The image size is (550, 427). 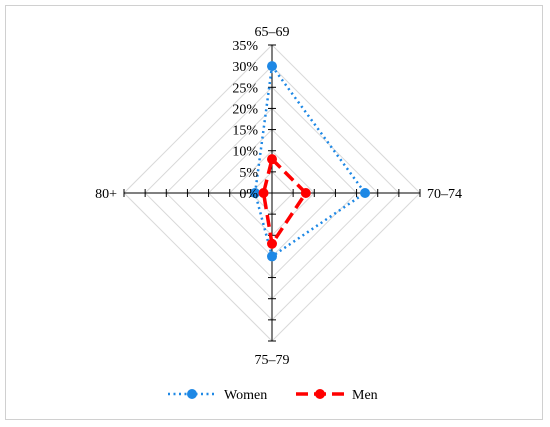 What do you see at coordinates (192, 394) in the screenshot?
I see `legend-marker-women` at bounding box center [192, 394].